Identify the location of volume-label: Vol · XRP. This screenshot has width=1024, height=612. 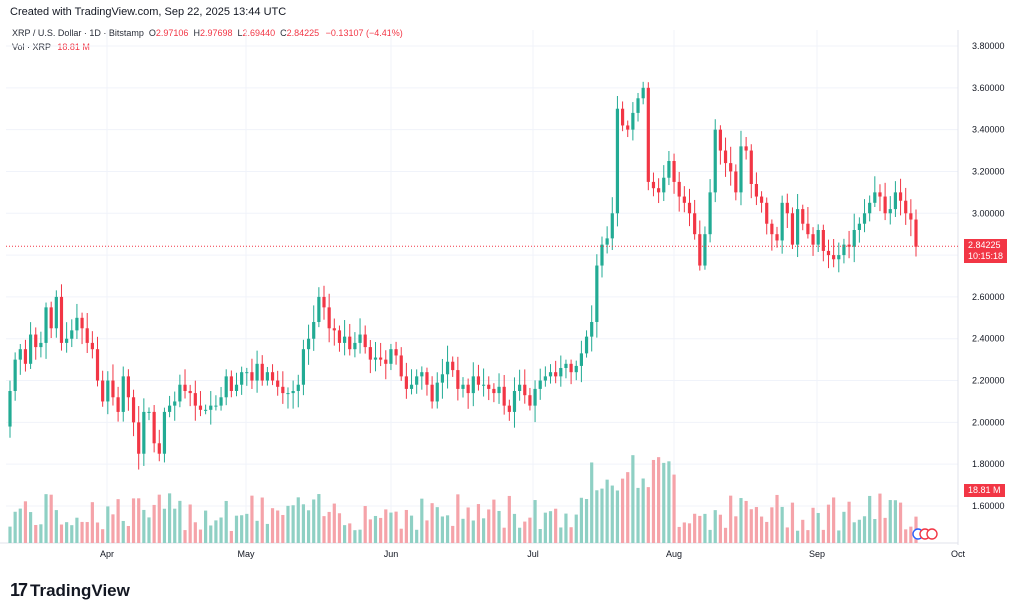
(31, 47).